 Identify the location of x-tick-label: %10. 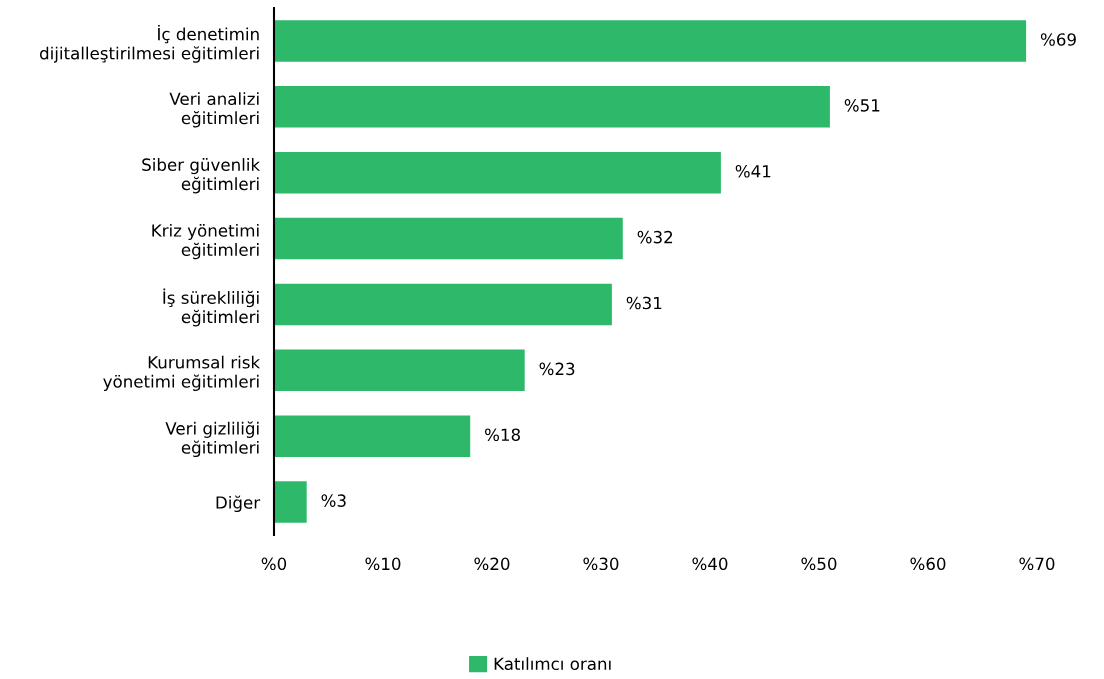
(383, 564).